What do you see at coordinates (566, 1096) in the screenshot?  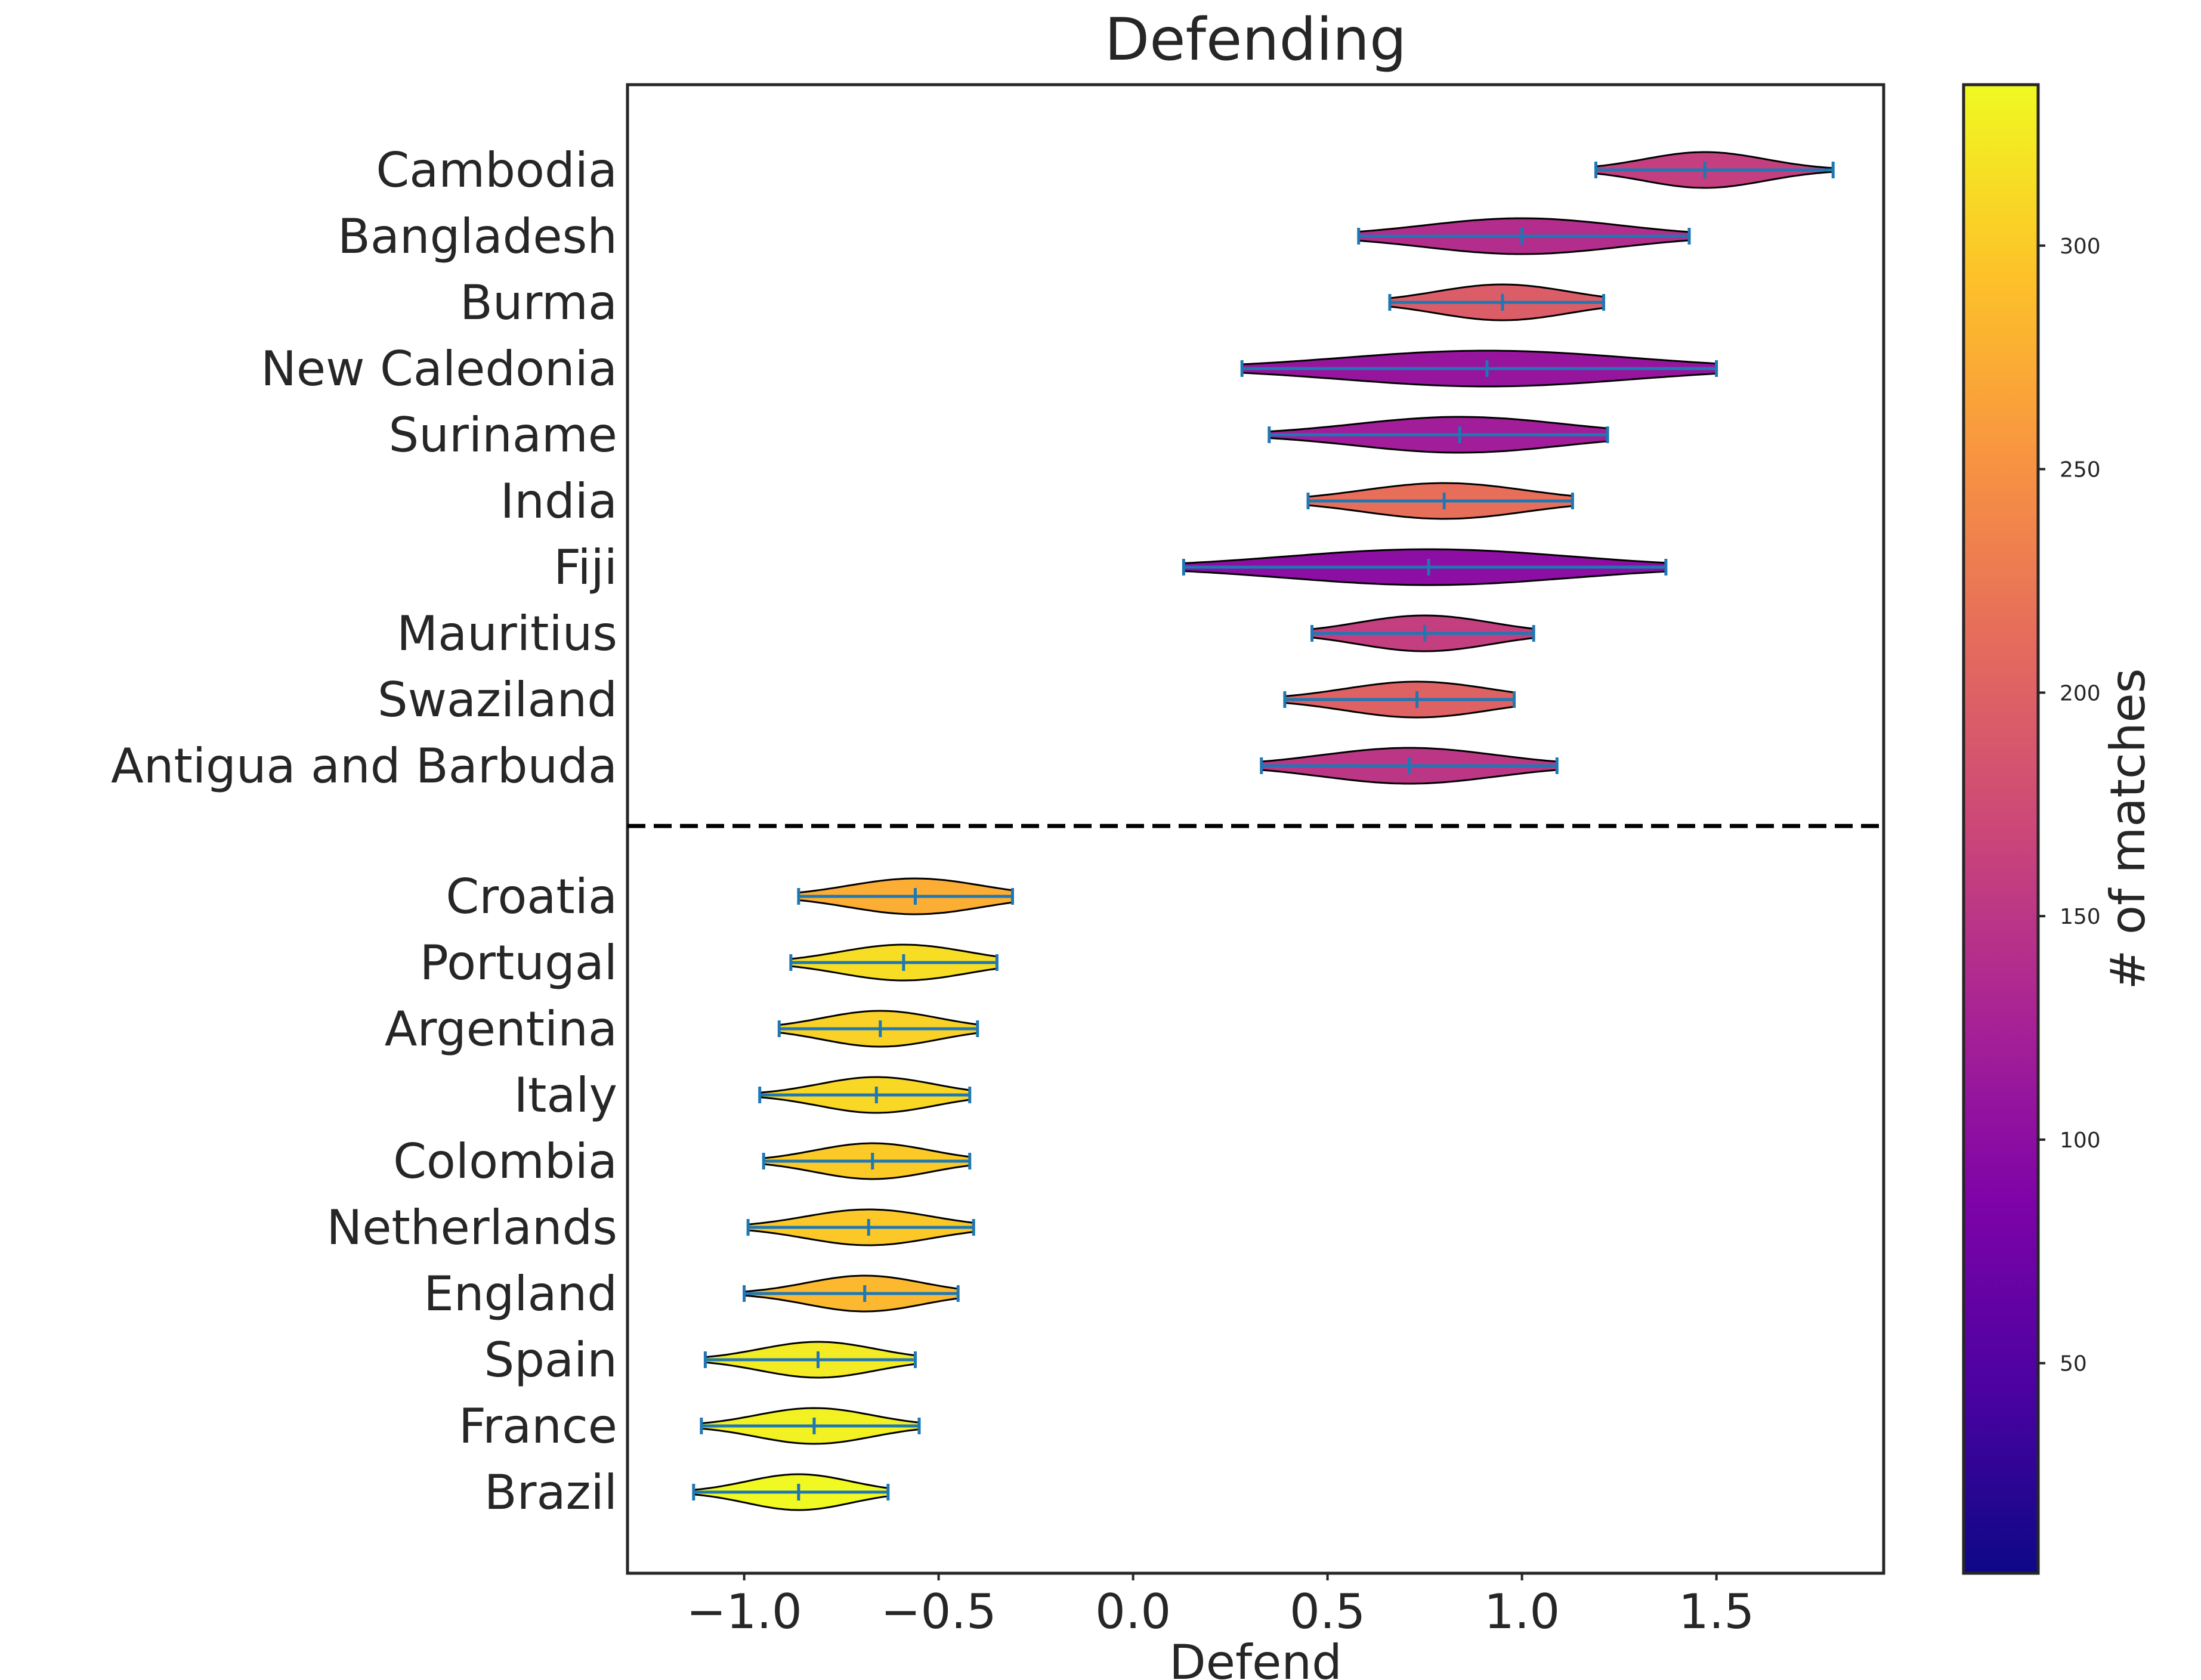 I see `y-tick-label: Italy` at bounding box center [566, 1096].